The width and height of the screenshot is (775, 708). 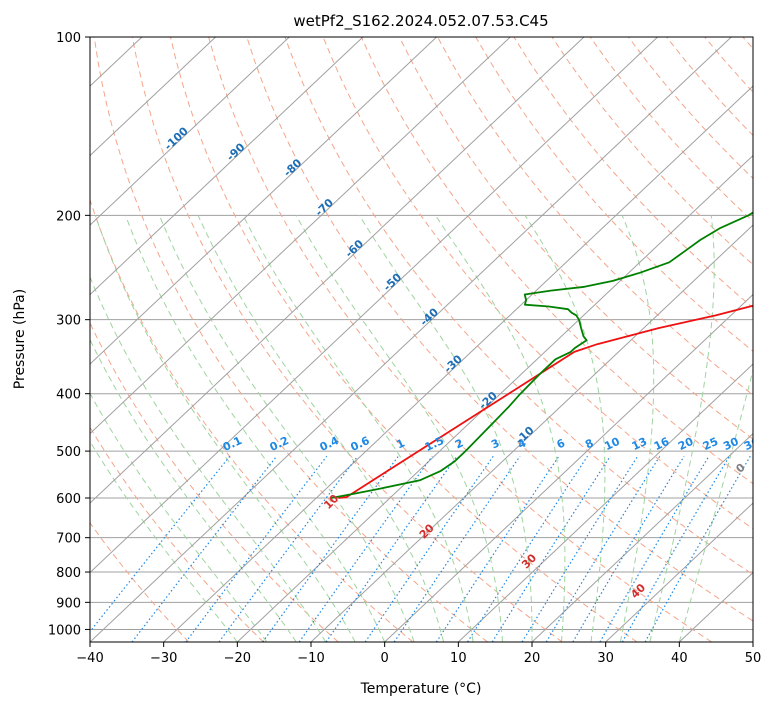 I want to click on y-tick-label: 200, so click(x=68, y=216).